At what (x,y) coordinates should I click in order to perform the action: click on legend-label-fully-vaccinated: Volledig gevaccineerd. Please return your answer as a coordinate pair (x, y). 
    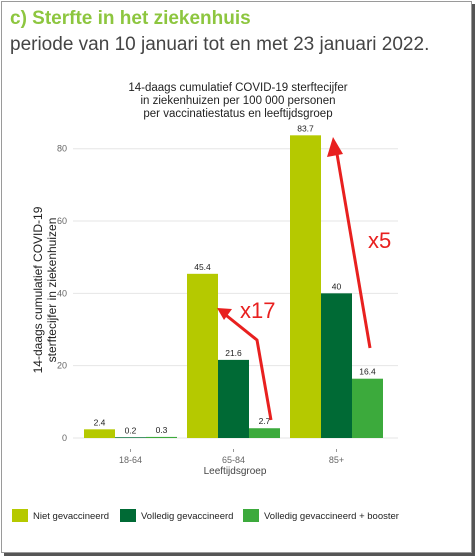
    Looking at the image, I should click on (187, 516).